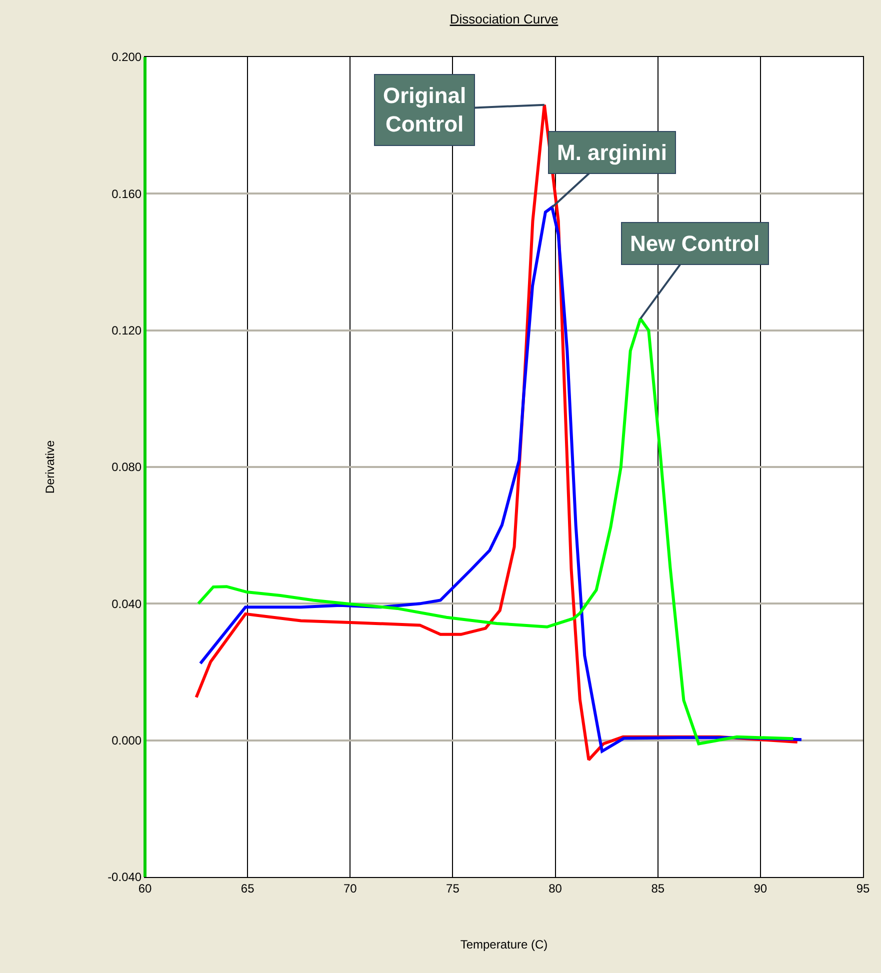 The image size is (881, 973). Describe the element at coordinates (127, 193) in the screenshot. I see `y-tick-label: 0.160` at that location.